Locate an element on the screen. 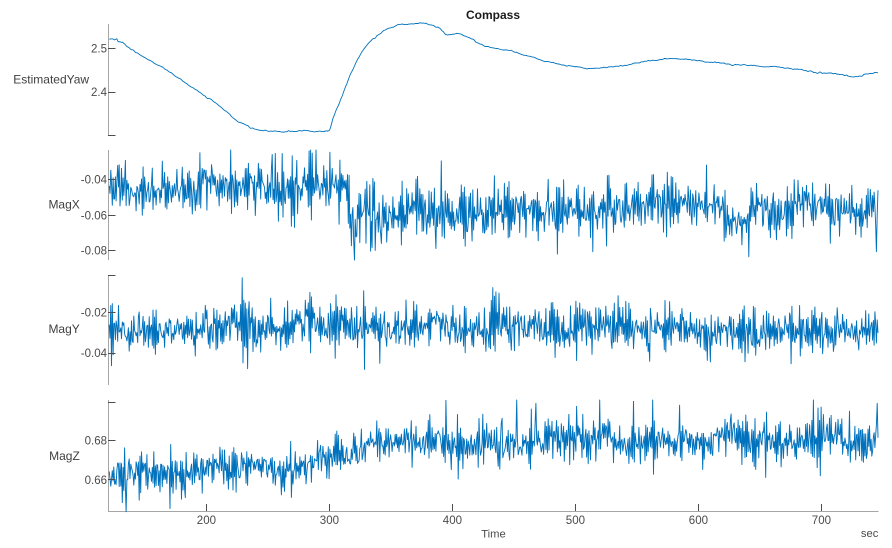  svg-text: 0.68 is located at coordinates (96, 442).